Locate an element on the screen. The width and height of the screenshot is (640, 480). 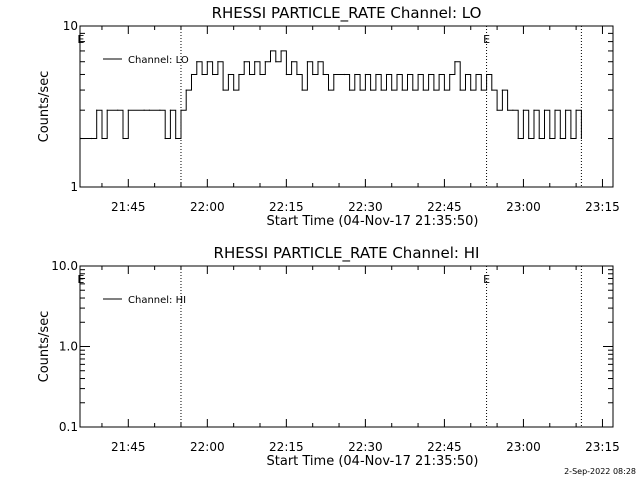
y-tick-label: 10.0 is located at coordinates (64, 266).